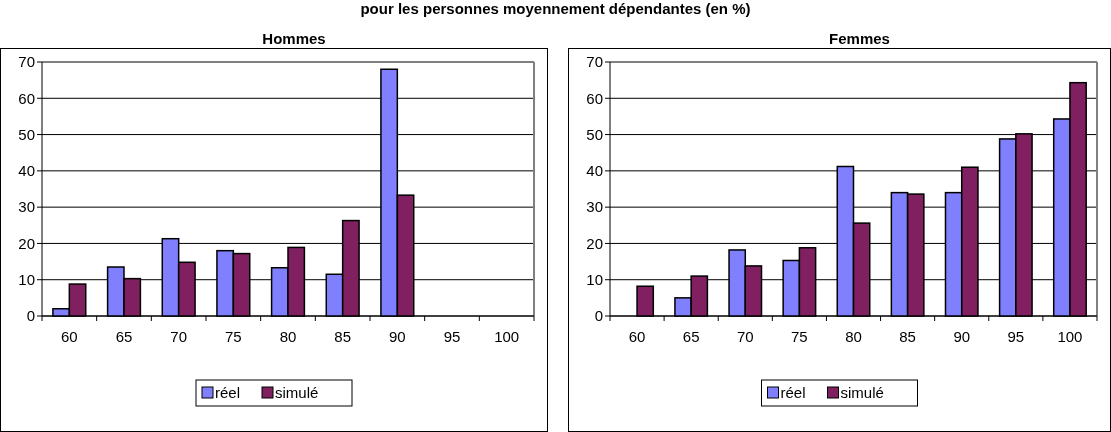  What do you see at coordinates (294, 38) in the screenshot?
I see `chart-title: Hommes` at bounding box center [294, 38].